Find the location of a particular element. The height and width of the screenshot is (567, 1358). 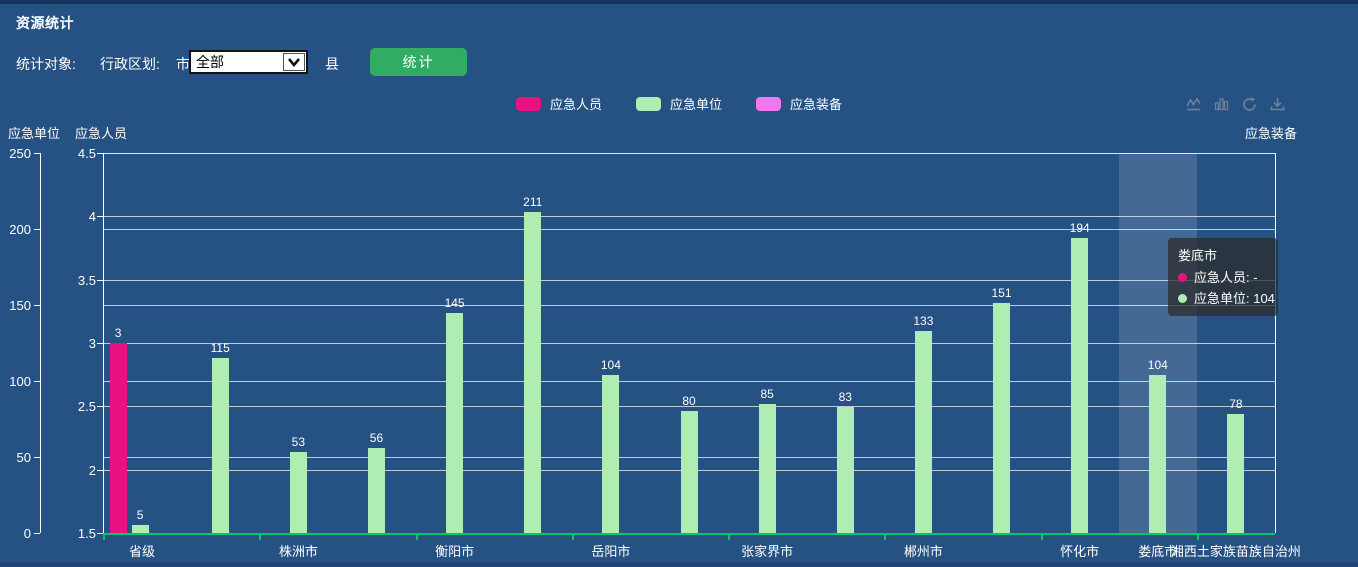

xaxis-category-label: 衡阳市 is located at coordinates (455, 551).